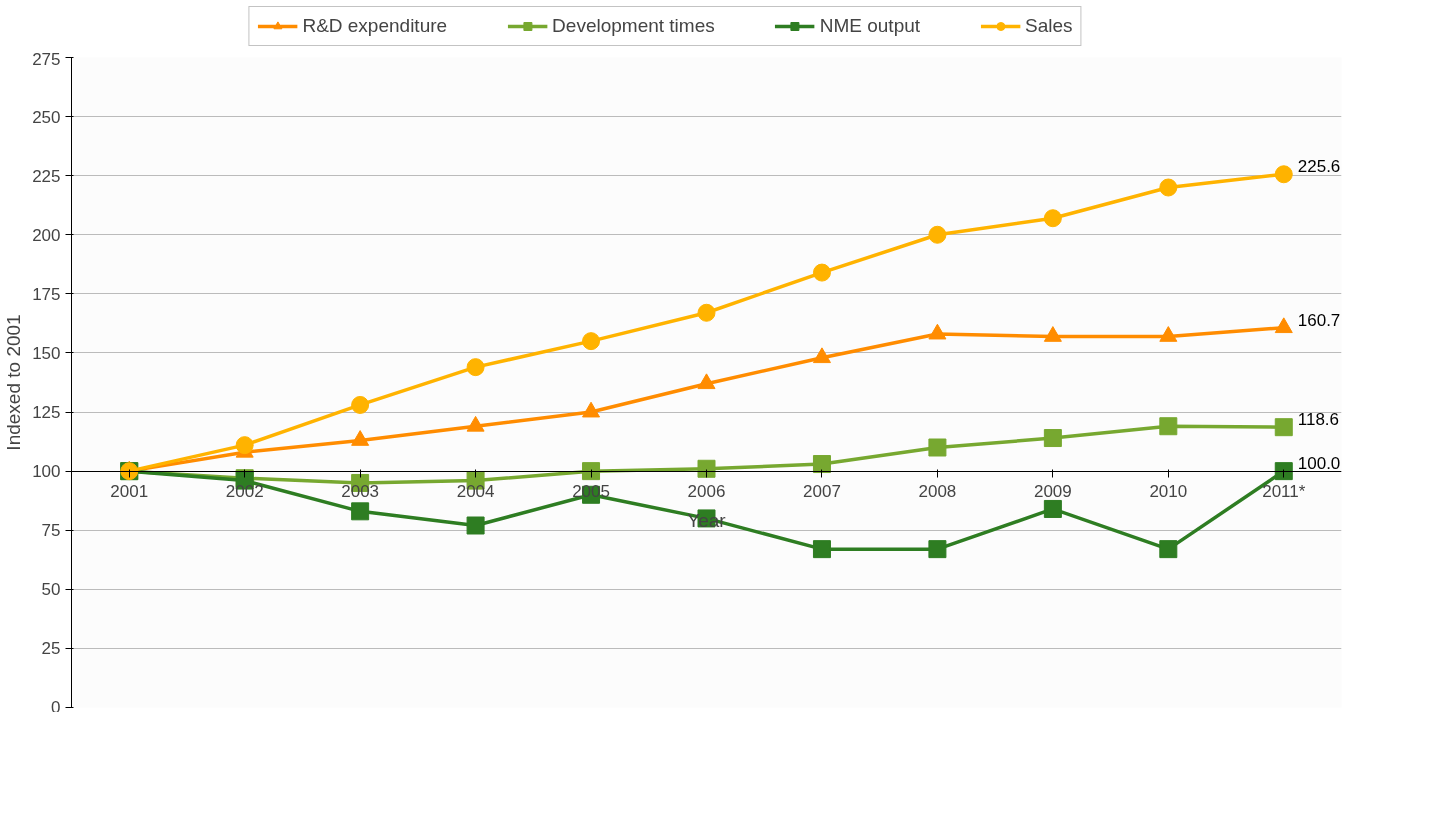 Image resolution: width=1454 pixels, height=817 pixels. What do you see at coordinates (1052, 492) in the screenshot?
I see `x-tick-label: 2009` at bounding box center [1052, 492].